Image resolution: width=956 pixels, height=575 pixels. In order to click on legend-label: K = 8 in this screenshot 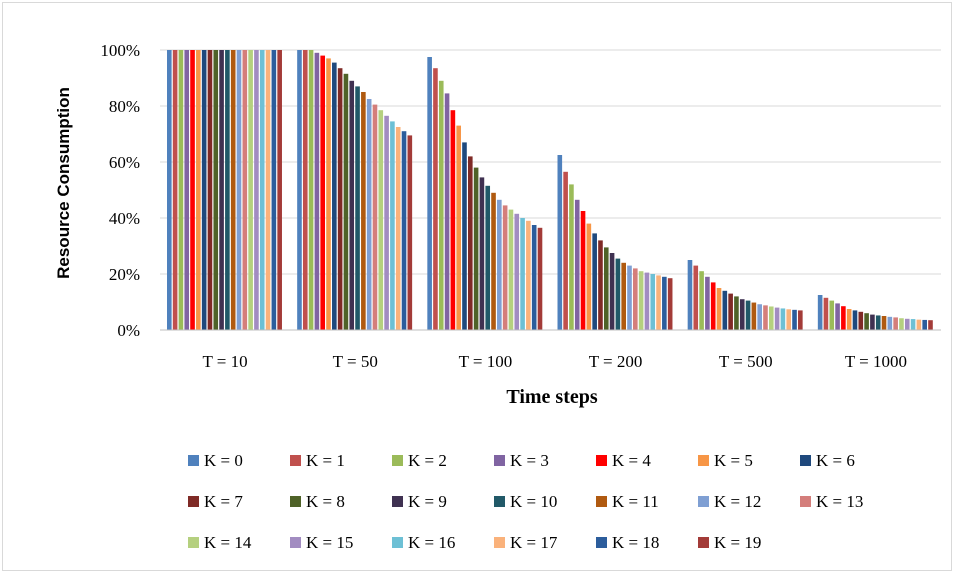, I will do `click(325, 501)`.